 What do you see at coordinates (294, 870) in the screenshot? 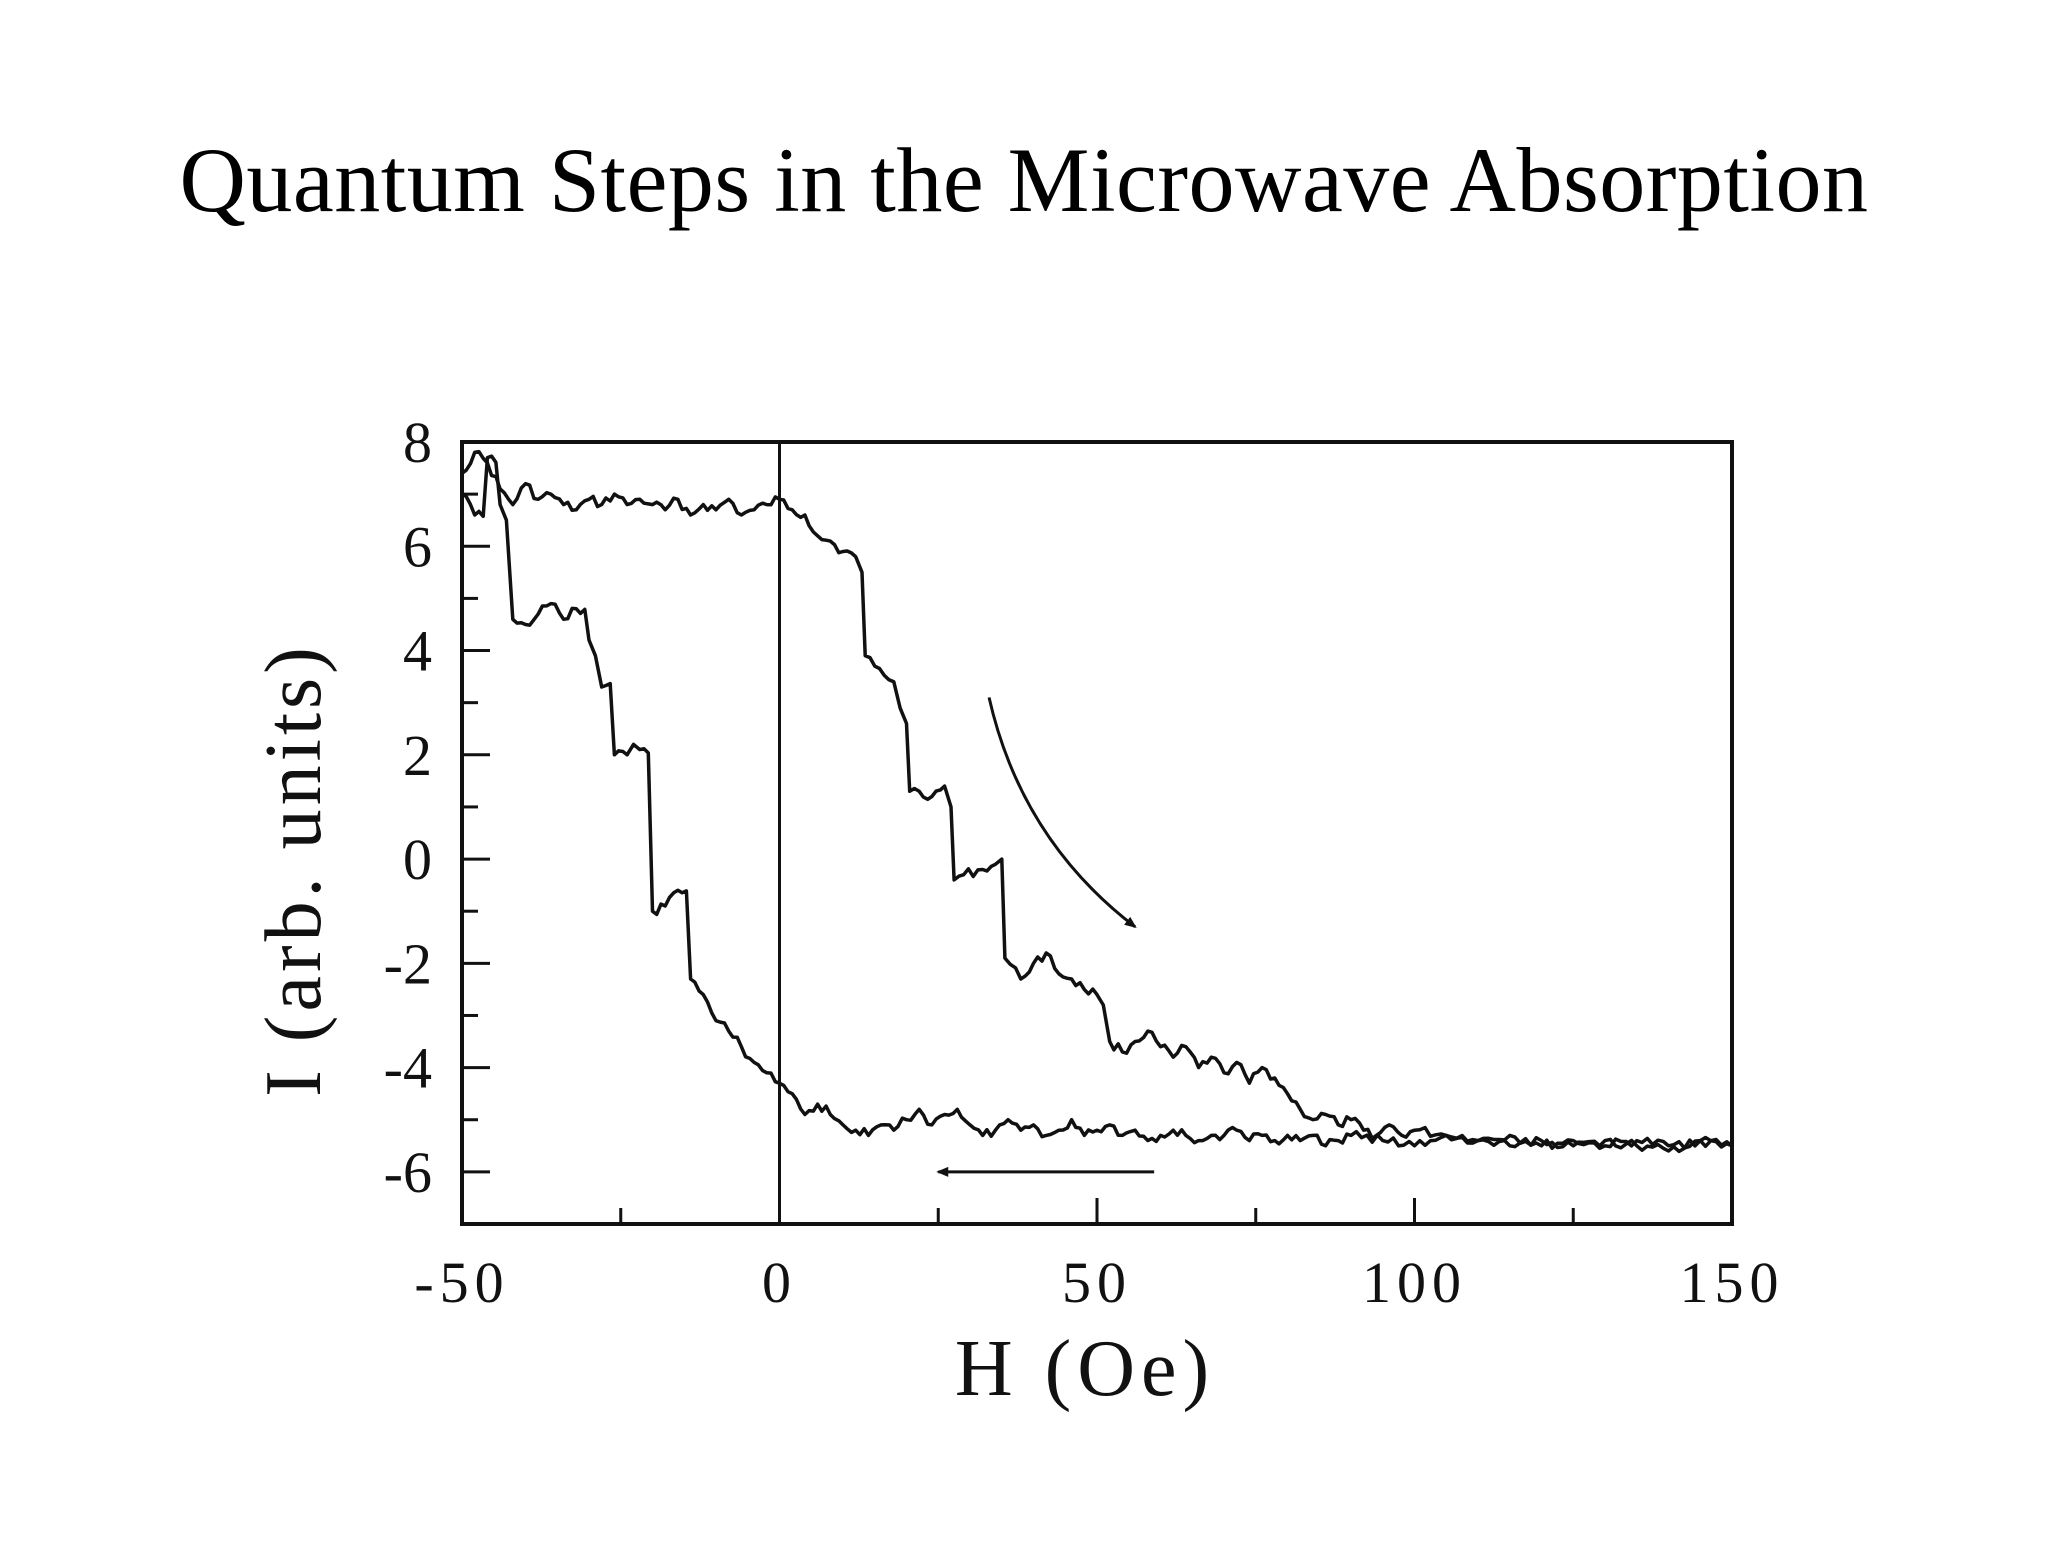
I see `y-axis-label: I (arb. units)` at bounding box center [294, 870].